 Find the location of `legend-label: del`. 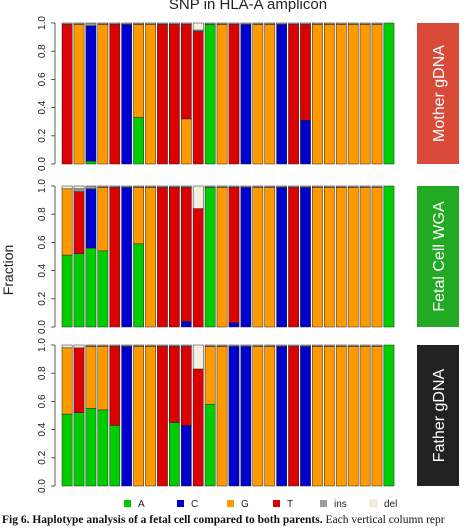

legend-label: del is located at coordinates (390, 504).